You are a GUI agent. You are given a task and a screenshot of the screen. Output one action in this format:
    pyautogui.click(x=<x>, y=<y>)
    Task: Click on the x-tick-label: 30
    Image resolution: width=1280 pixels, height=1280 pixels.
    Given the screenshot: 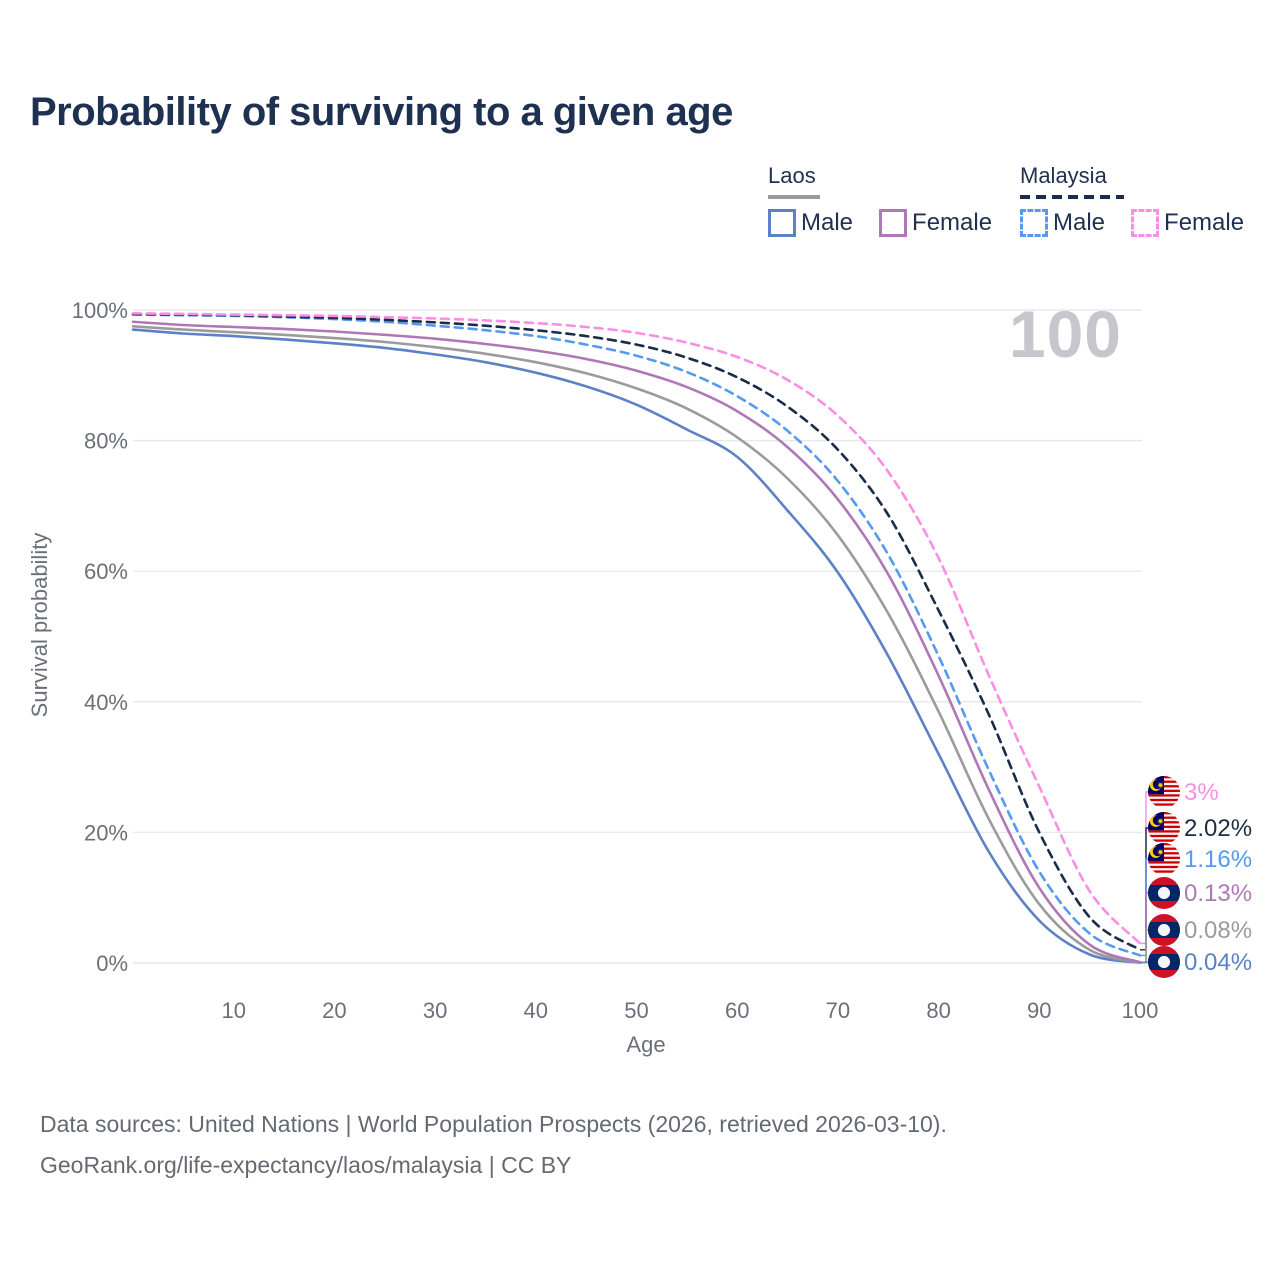 What is the action you would take?
    pyautogui.click(x=435, y=1010)
    